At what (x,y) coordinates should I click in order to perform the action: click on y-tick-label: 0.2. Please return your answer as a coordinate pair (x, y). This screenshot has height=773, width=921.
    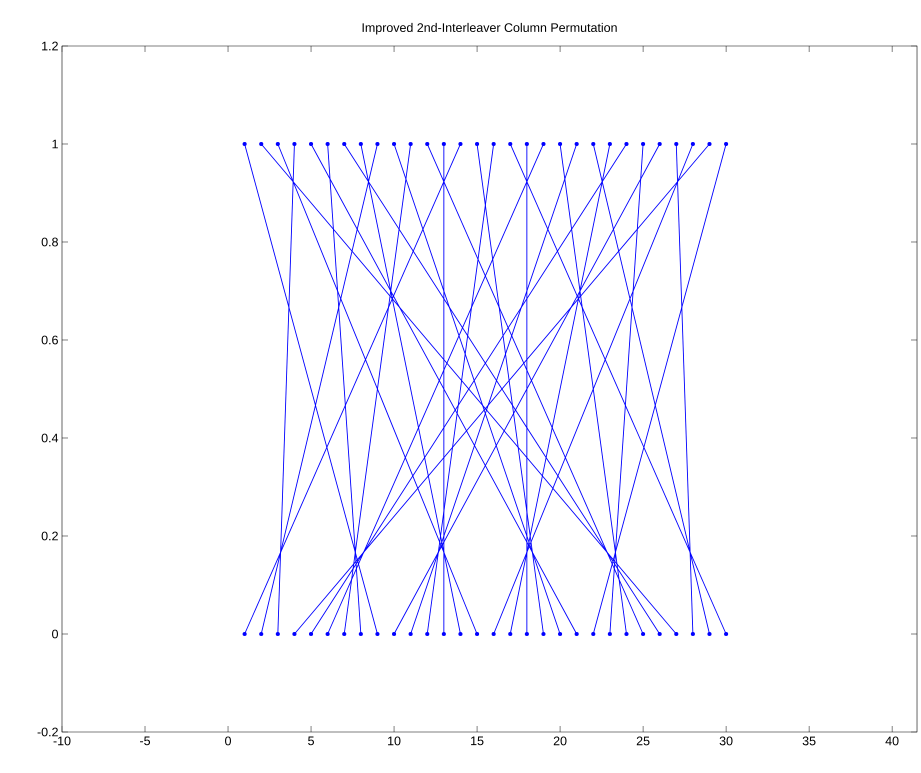
    Looking at the image, I should click on (50, 536).